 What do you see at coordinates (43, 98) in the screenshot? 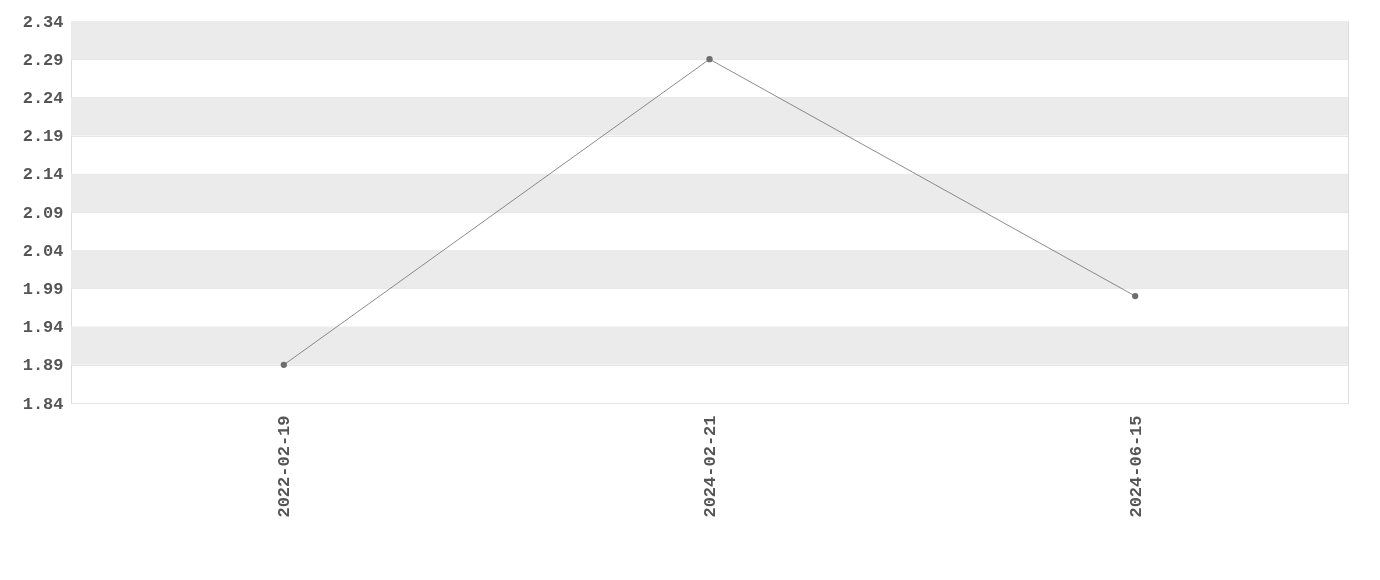
I see `y-tick-label: 2.24` at bounding box center [43, 98].